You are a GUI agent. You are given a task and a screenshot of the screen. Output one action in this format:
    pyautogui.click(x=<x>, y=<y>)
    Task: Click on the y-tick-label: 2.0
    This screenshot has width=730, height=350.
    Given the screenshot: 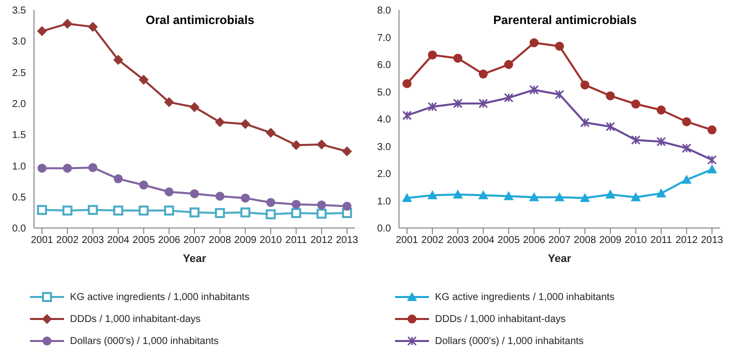 What is the action you would take?
    pyautogui.click(x=384, y=174)
    